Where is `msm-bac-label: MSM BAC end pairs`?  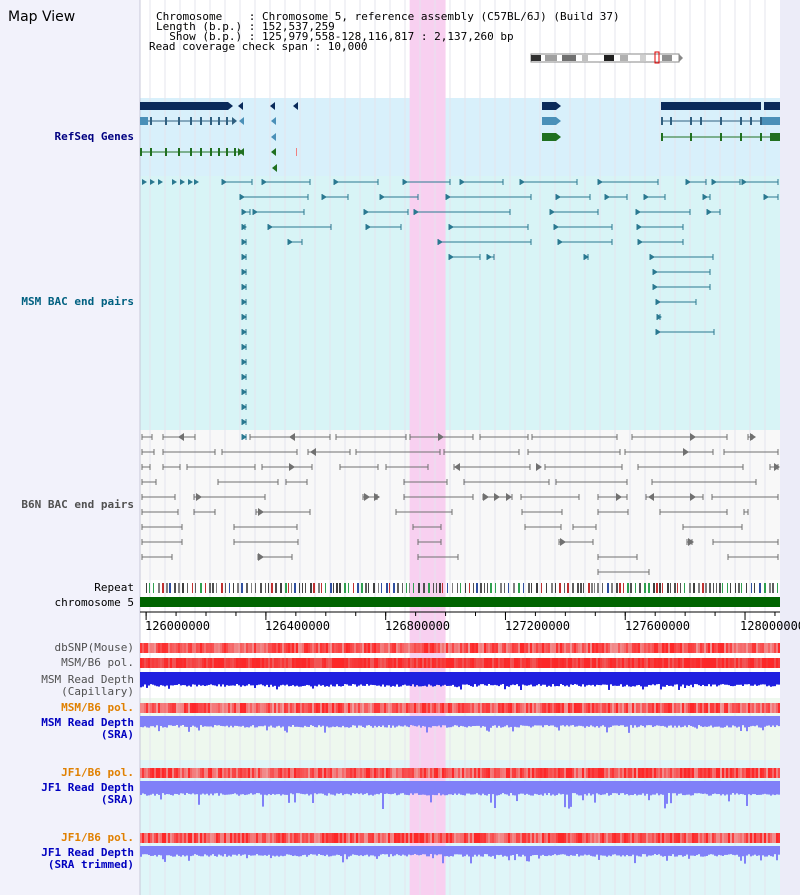 msm-bac-label: MSM BAC end pairs is located at coordinates (77, 301).